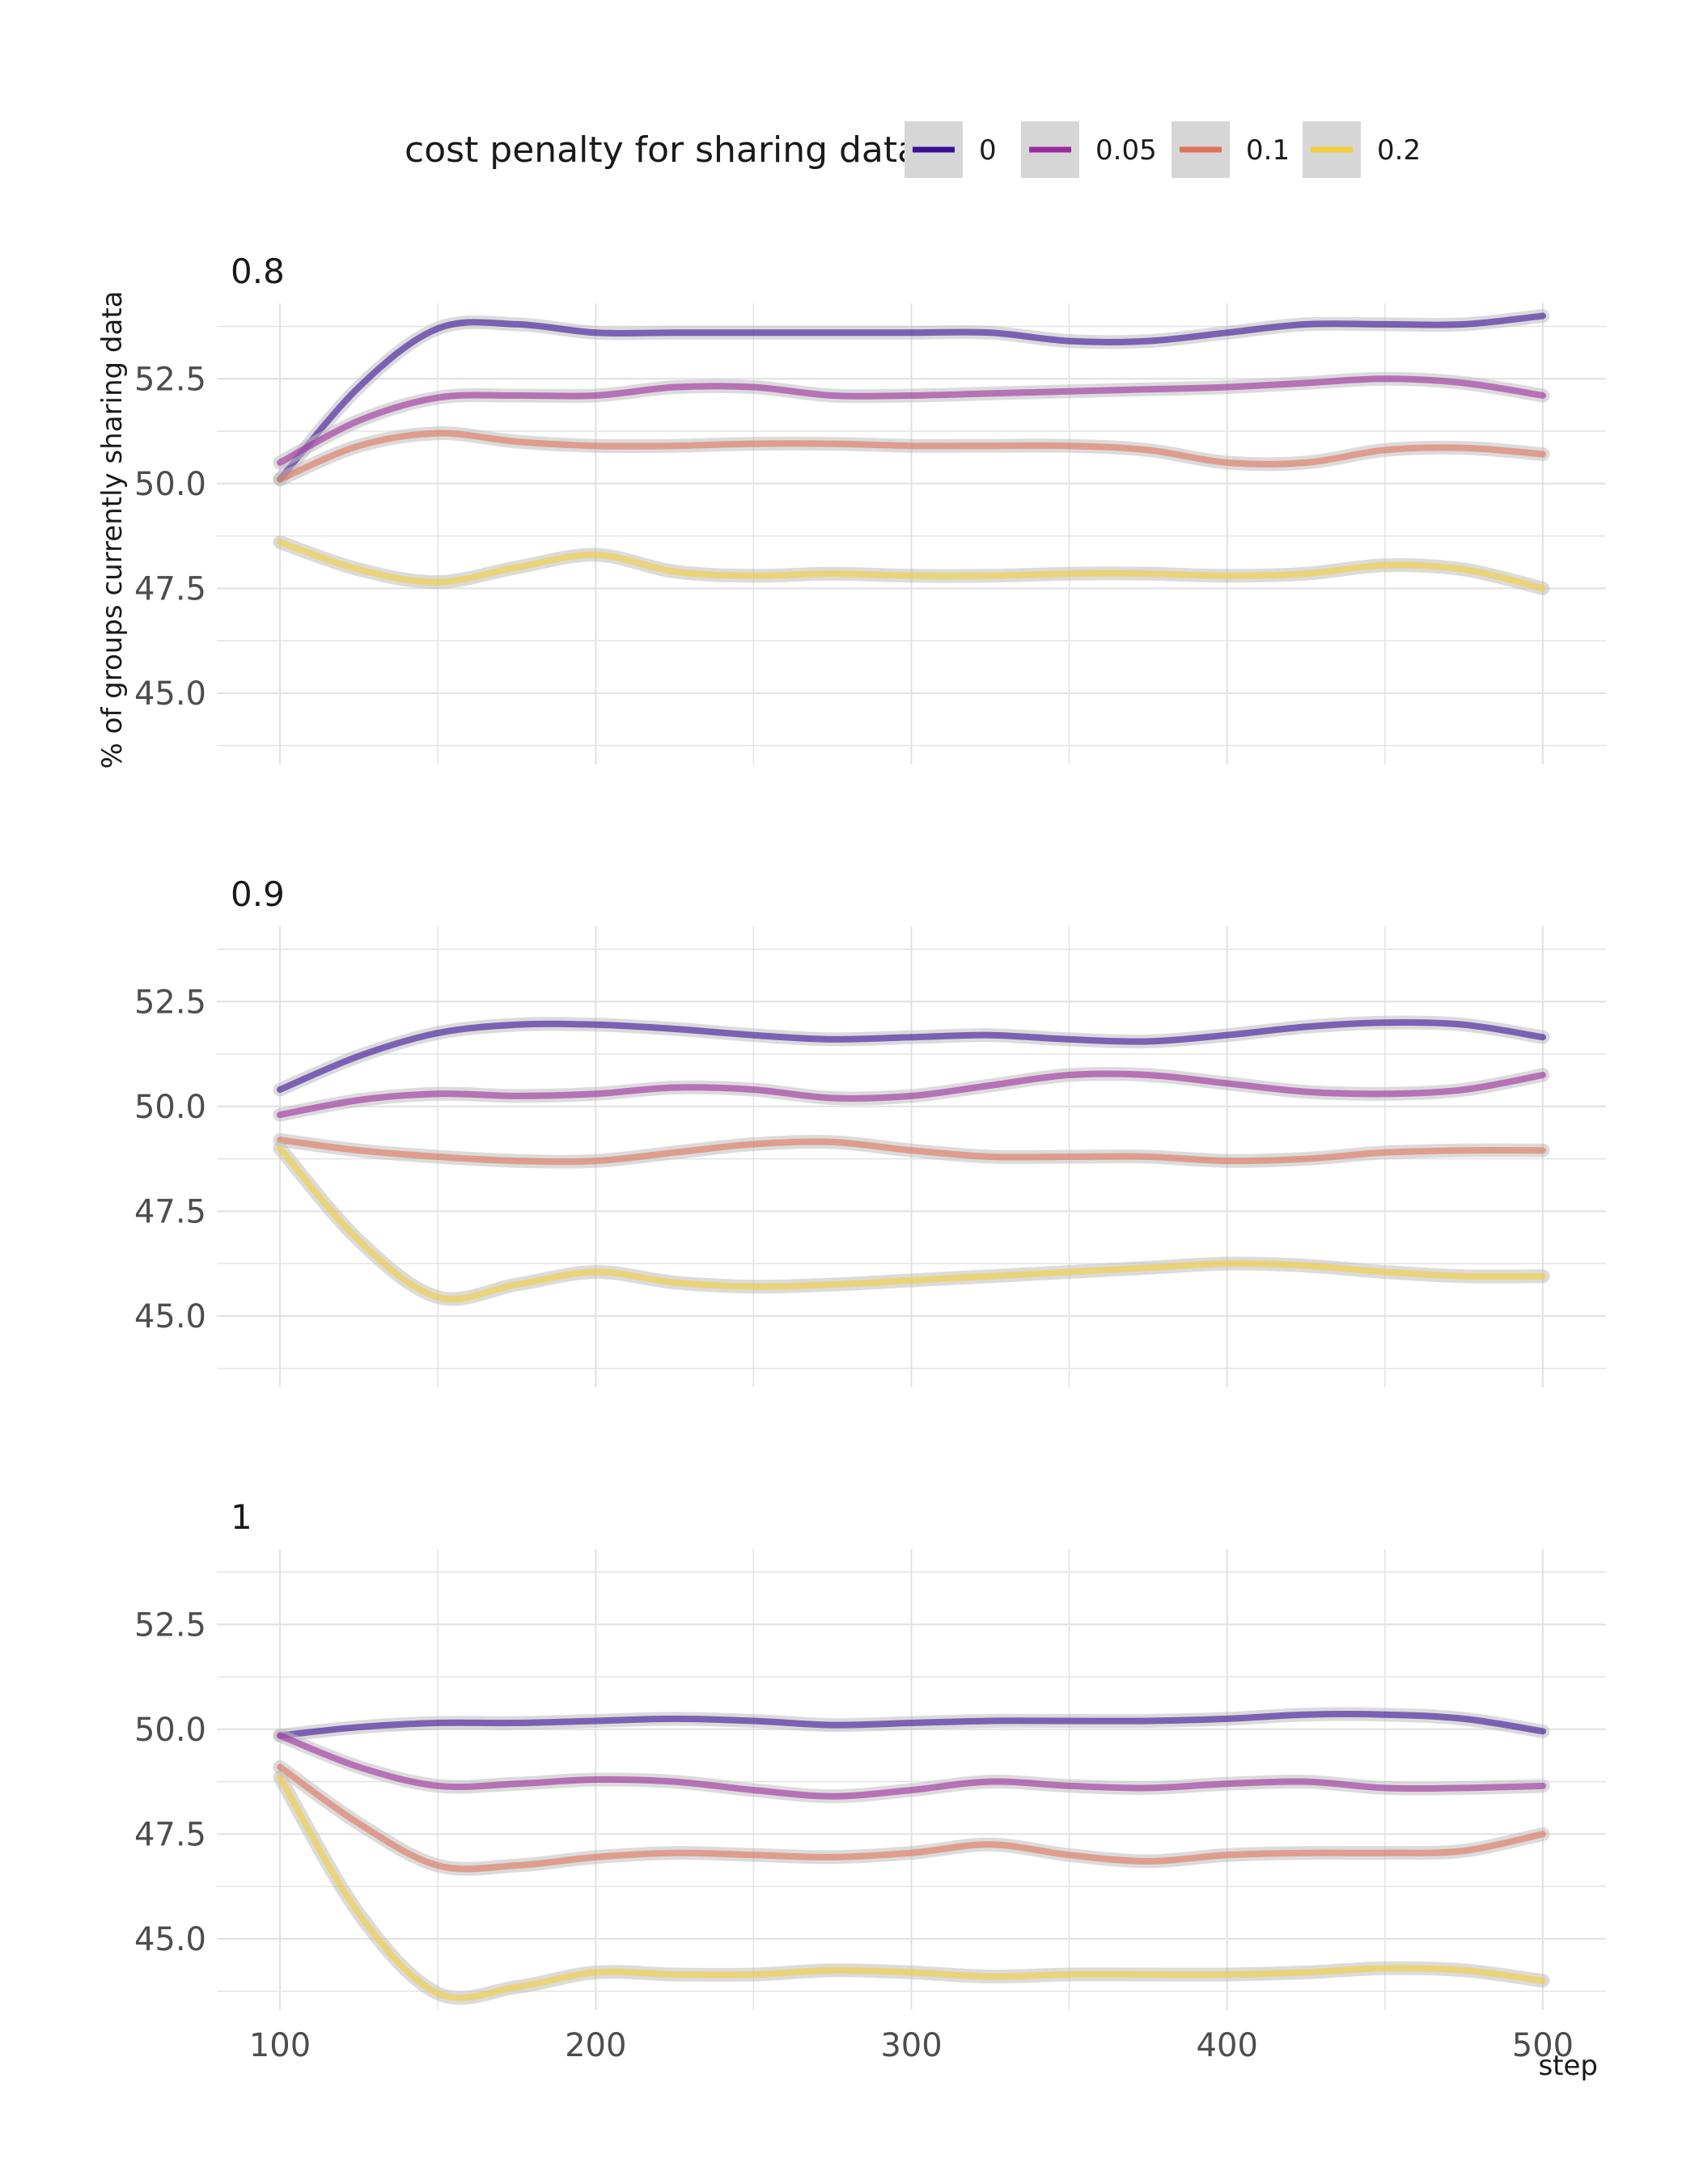  What do you see at coordinates (1268, 150) in the screenshot?
I see `legend-label: 0.1` at bounding box center [1268, 150].